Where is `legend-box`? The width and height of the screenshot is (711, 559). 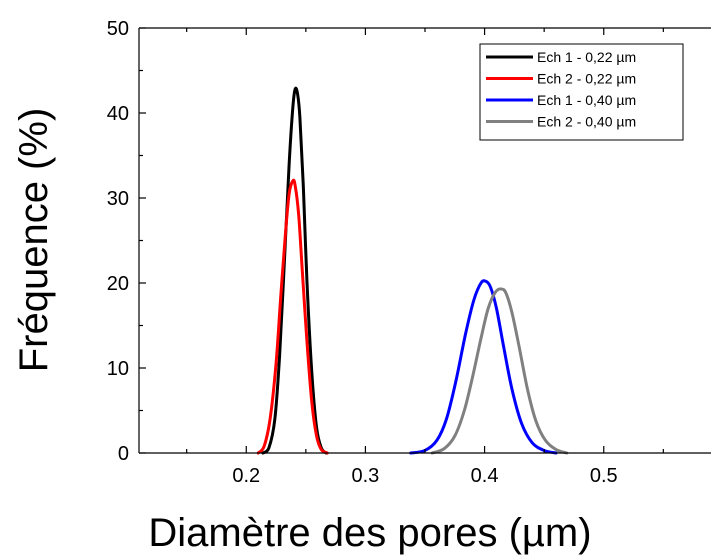
legend-box is located at coordinates (581, 92).